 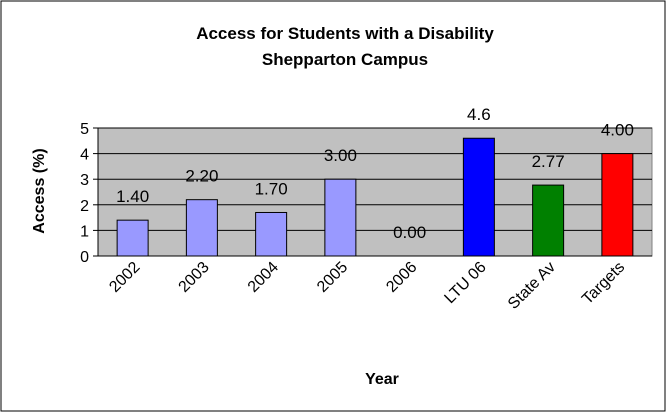 What do you see at coordinates (617, 130) in the screenshot?
I see `data-label: 4.00` at bounding box center [617, 130].